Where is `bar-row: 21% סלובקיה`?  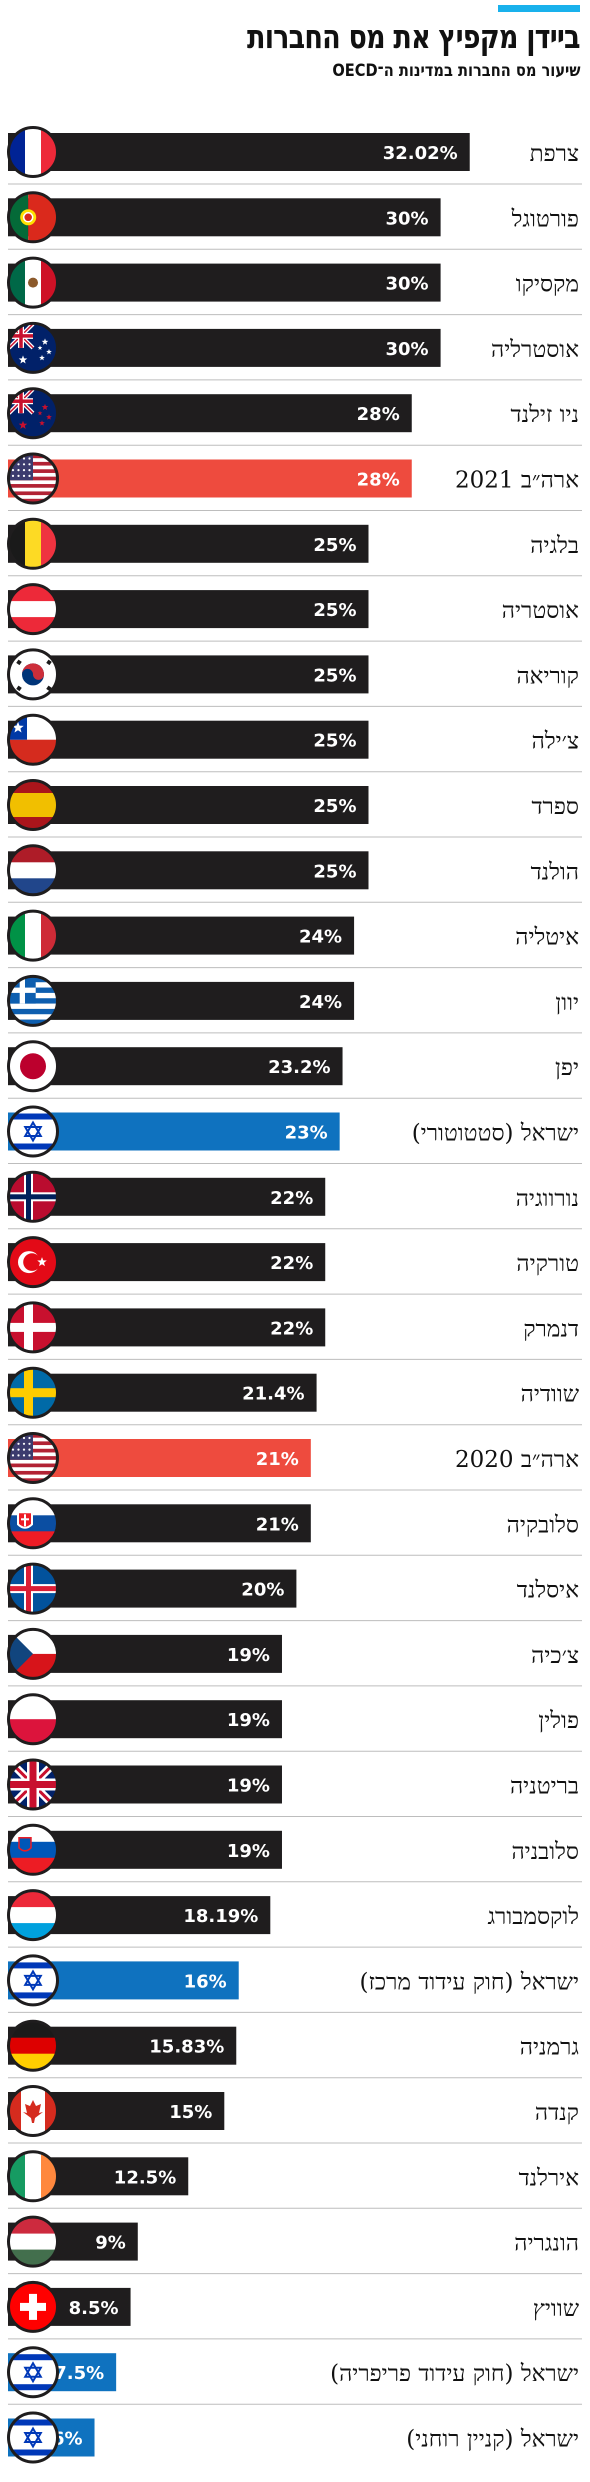
bar-row: 21% סלובקיה is located at coordinates (294, 1526).